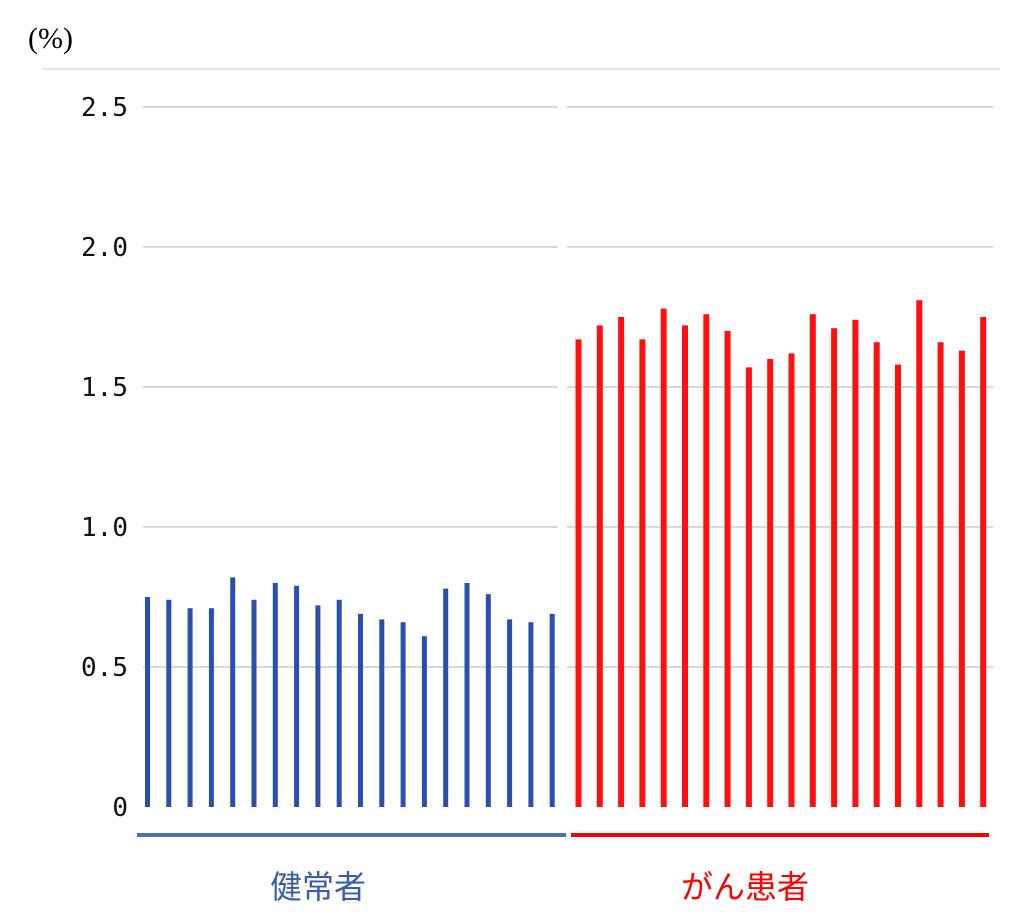 The width and height of the screenshot is (1024, 922). I want to click on y-tick-label: 0, so click(120, 808).